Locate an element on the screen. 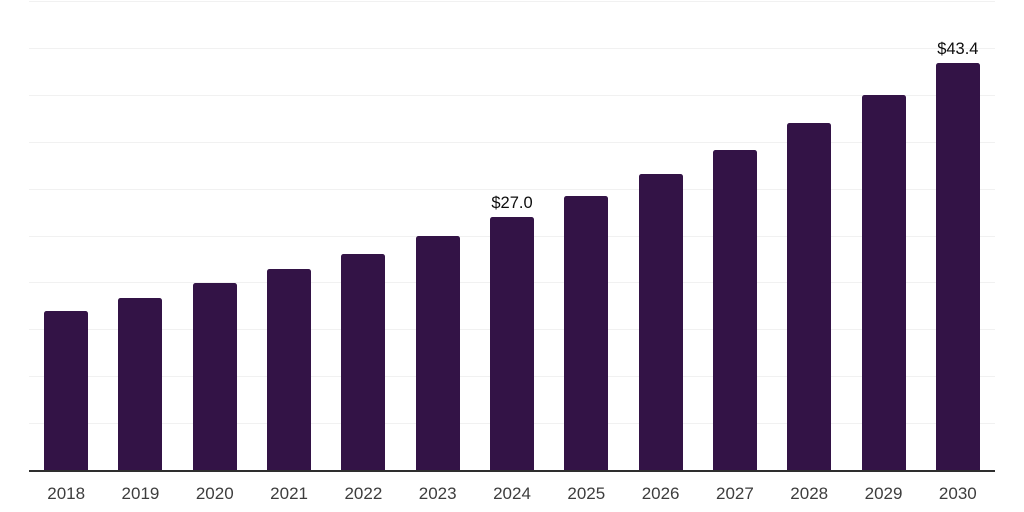  x-tick-label-2022: 2022 is located at coordinates (363, 493).